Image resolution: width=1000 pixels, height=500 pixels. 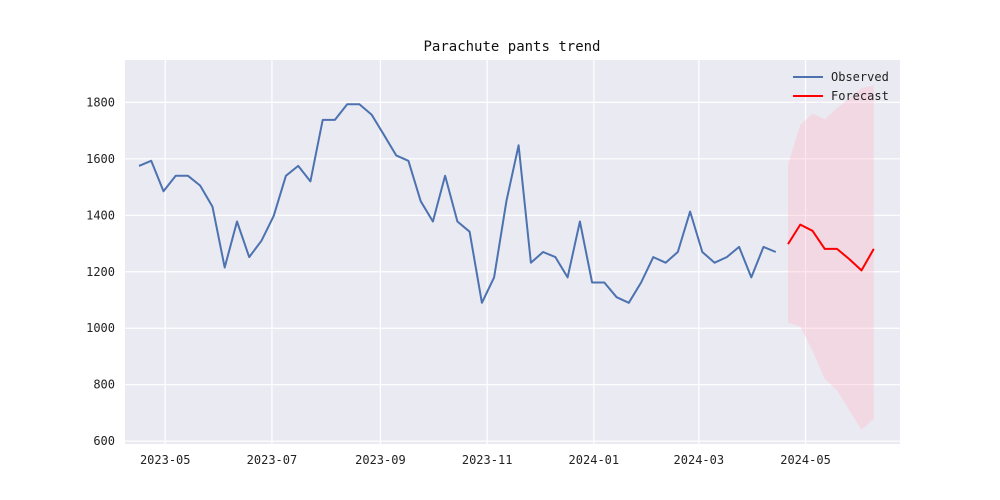 I want to click on x-tick-label: 2023-05, so click(x=165, y=460).